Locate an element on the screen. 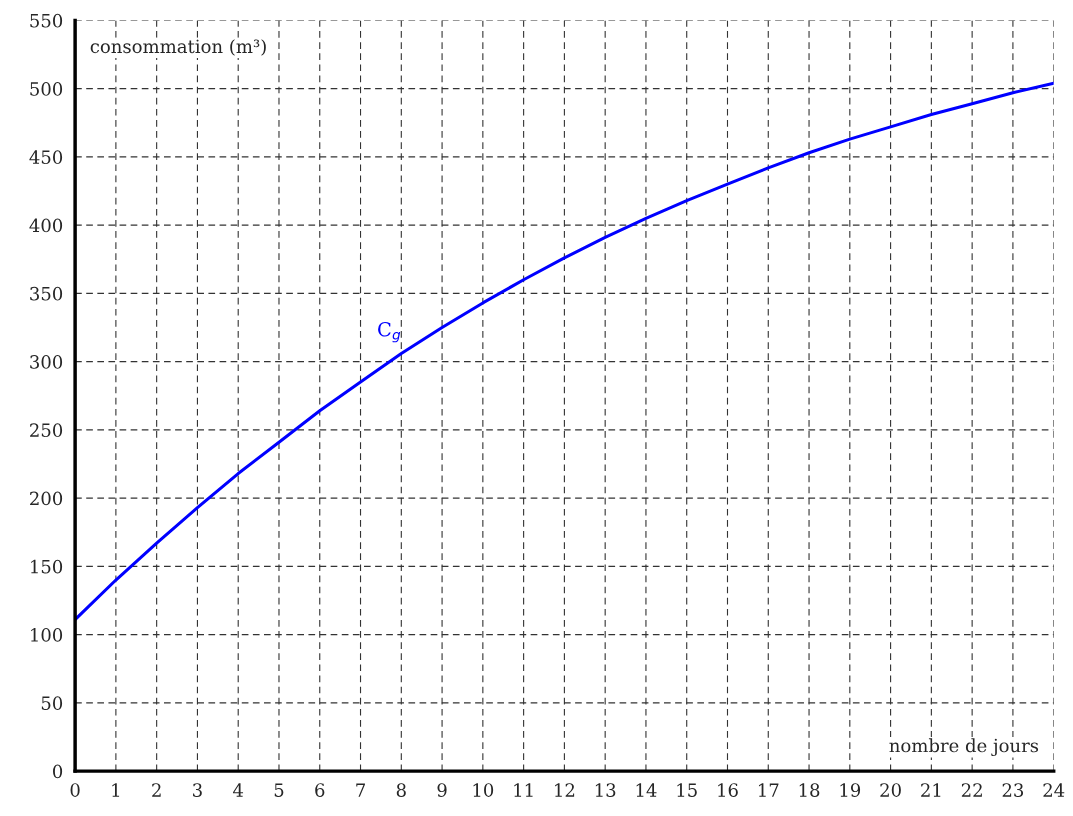 Image resolution: width=1073 pixels, height=816 pixels. x-tick-label: 17 is located at coordinates (768, 790).